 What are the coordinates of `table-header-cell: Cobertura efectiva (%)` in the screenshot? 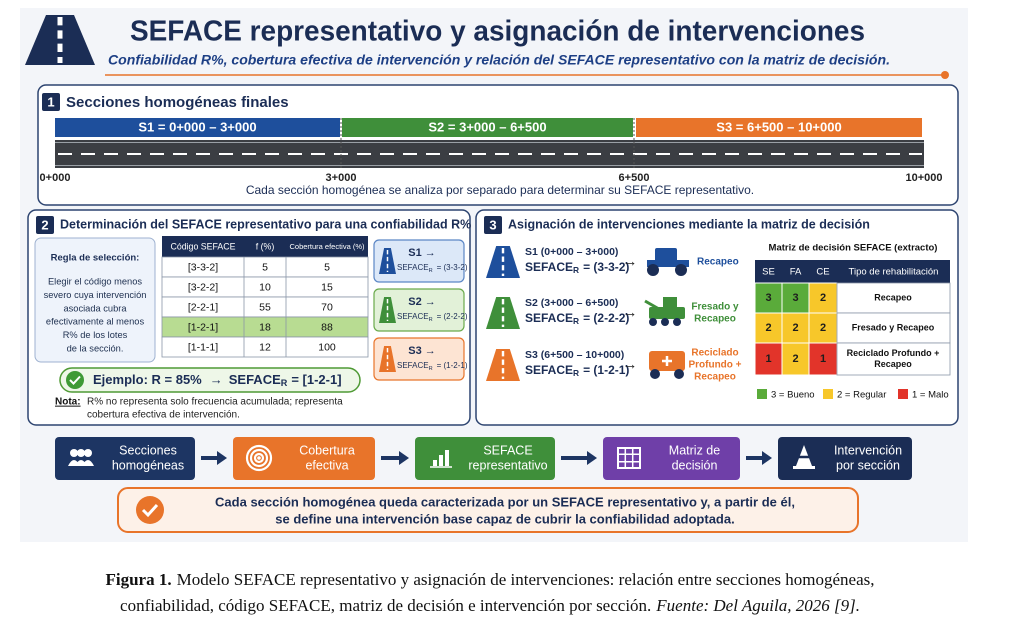 It's located at (327, 246).